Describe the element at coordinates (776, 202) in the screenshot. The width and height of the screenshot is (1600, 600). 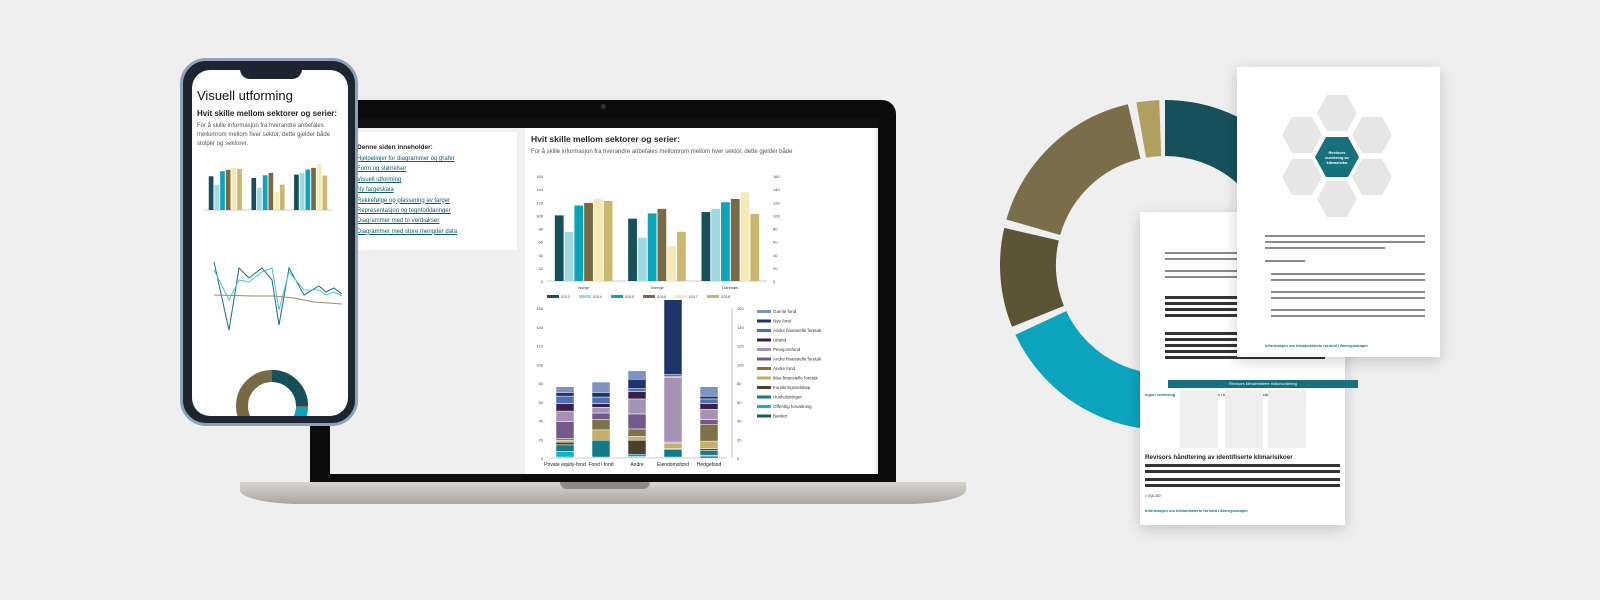
I see `y2-tick-label: 120` at that location.